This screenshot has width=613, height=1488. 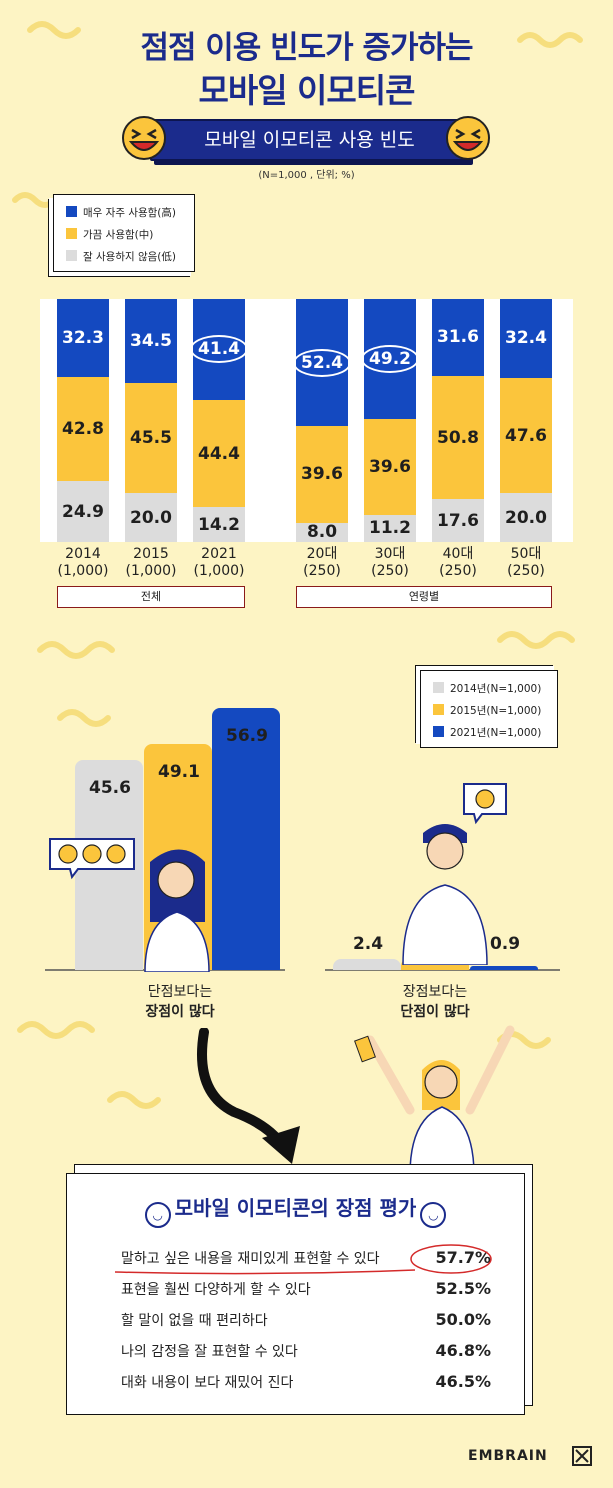 I want to click on bar-value-label: 17.6, so click(x=458, y=520).